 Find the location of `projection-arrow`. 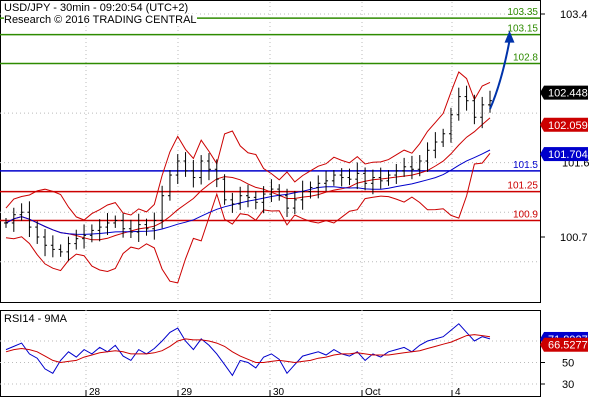

projection-arrow is located at coordinates (500, 75).